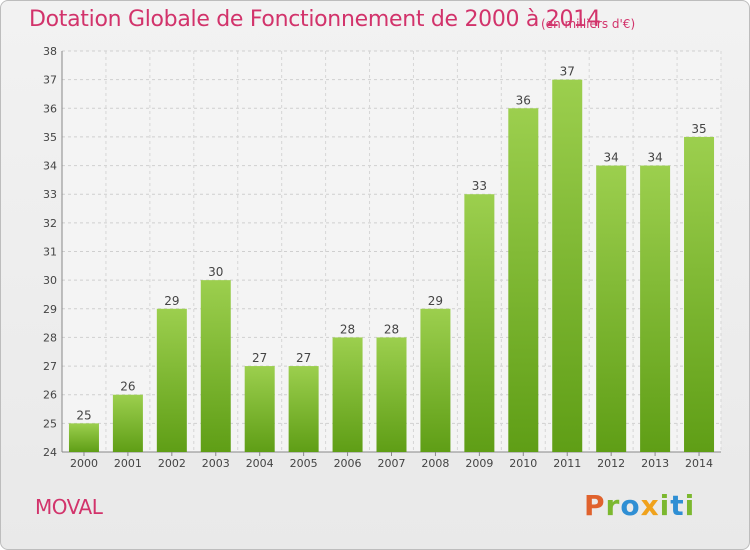 This screenshot has height=550, width=750. I want to click on y-tick-label: 32, so click(50, 223).